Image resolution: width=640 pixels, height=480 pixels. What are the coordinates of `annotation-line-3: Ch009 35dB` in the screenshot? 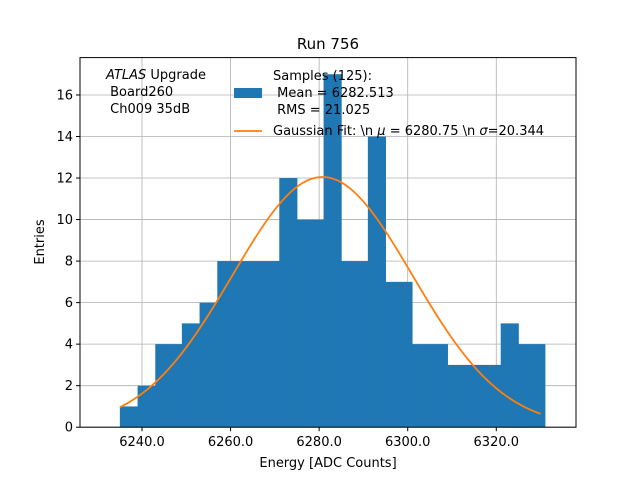 It's located at (148, 109).